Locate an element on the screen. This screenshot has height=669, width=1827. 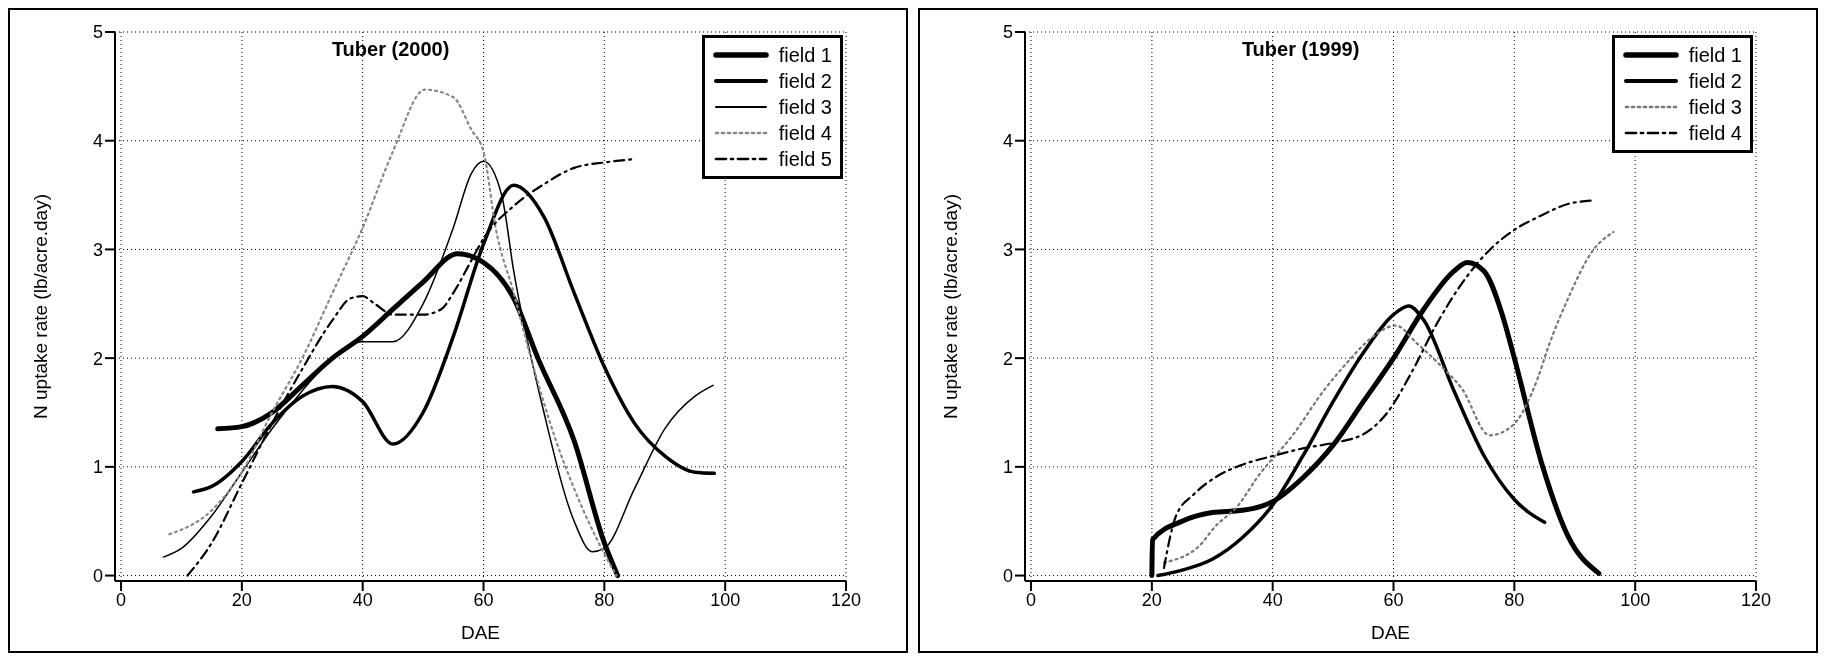
chart-title: Tuber (1999) is located at coordinates (1300, 49).